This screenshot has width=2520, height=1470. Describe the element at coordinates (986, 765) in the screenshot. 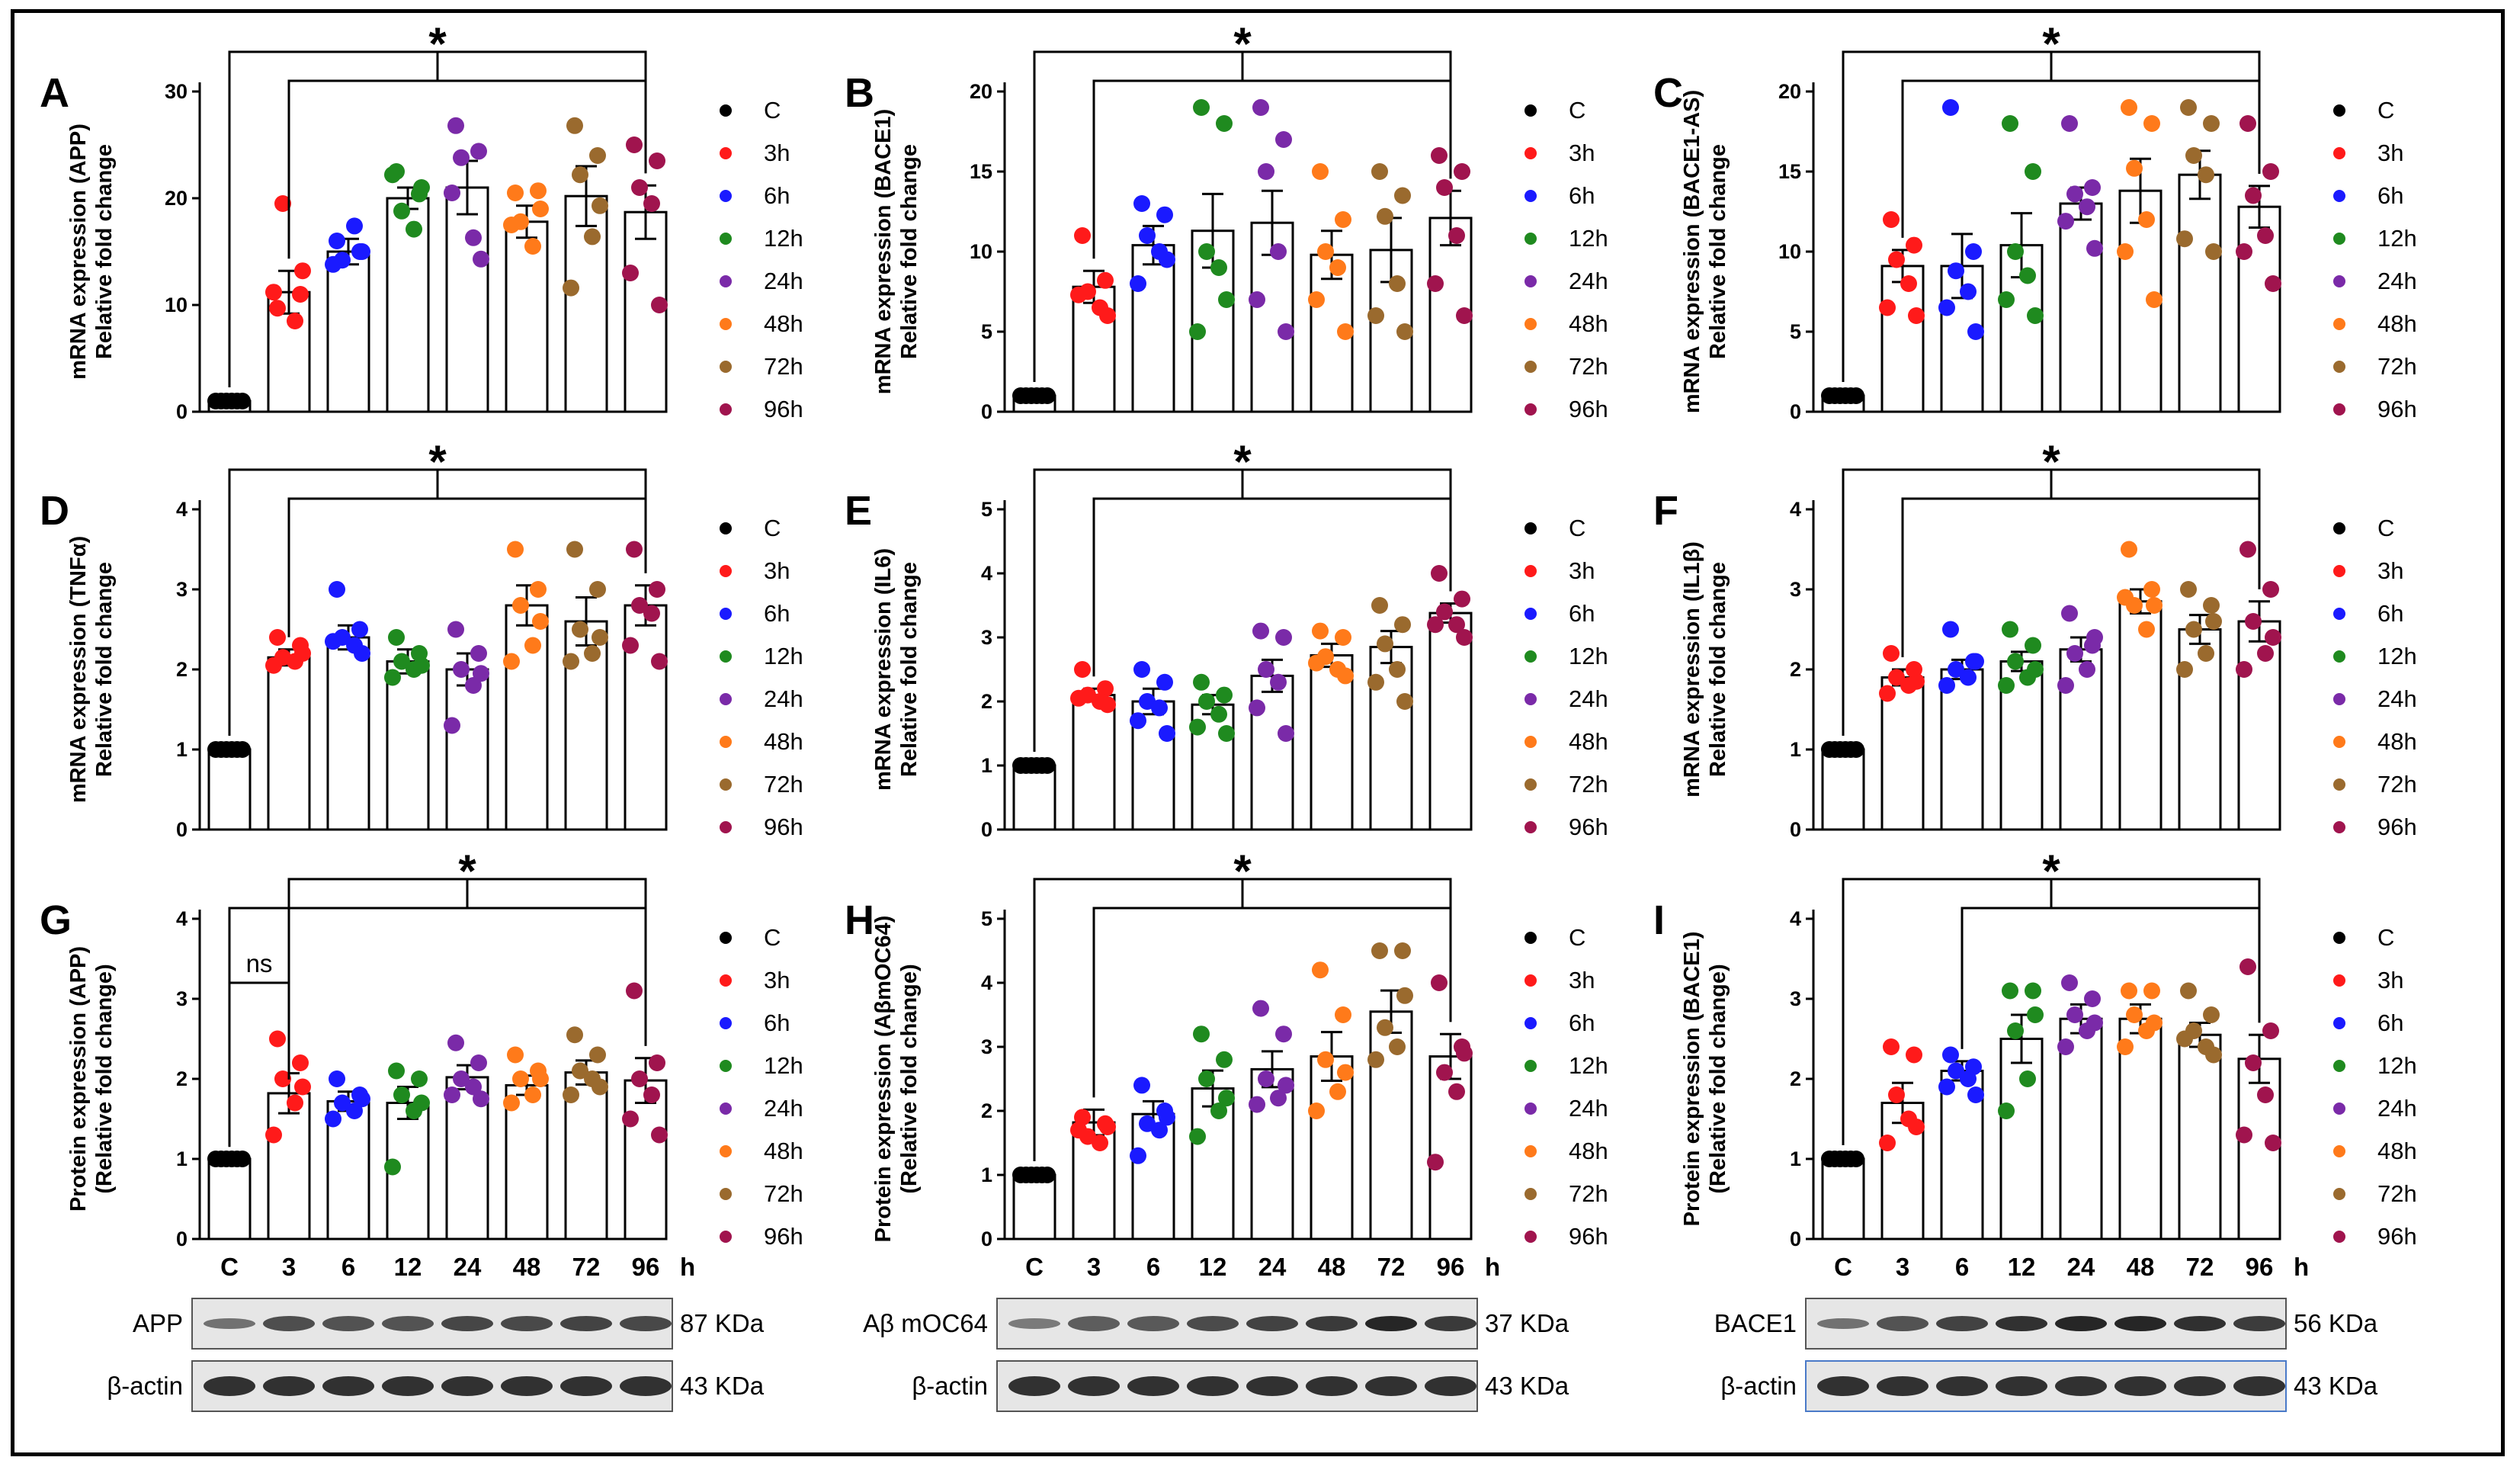

I see `y-tick-label: 1` at that location.